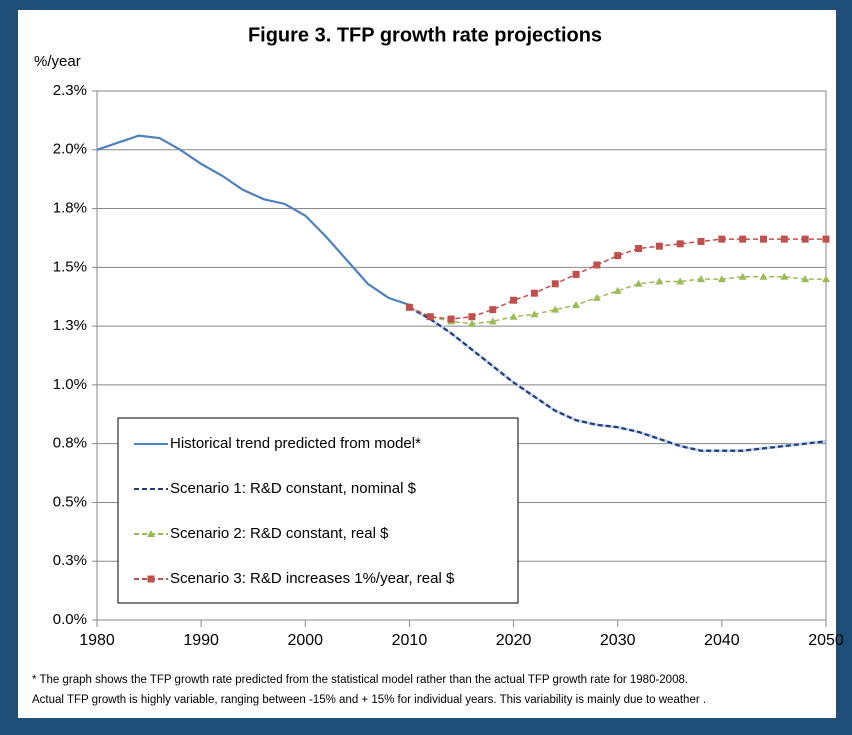 This screenshot has height=735, width=852. What do you see at coordinates (201, 640) in the screenshot?
I see `x-tick-label: 1990` at bounding box center [201, 640].